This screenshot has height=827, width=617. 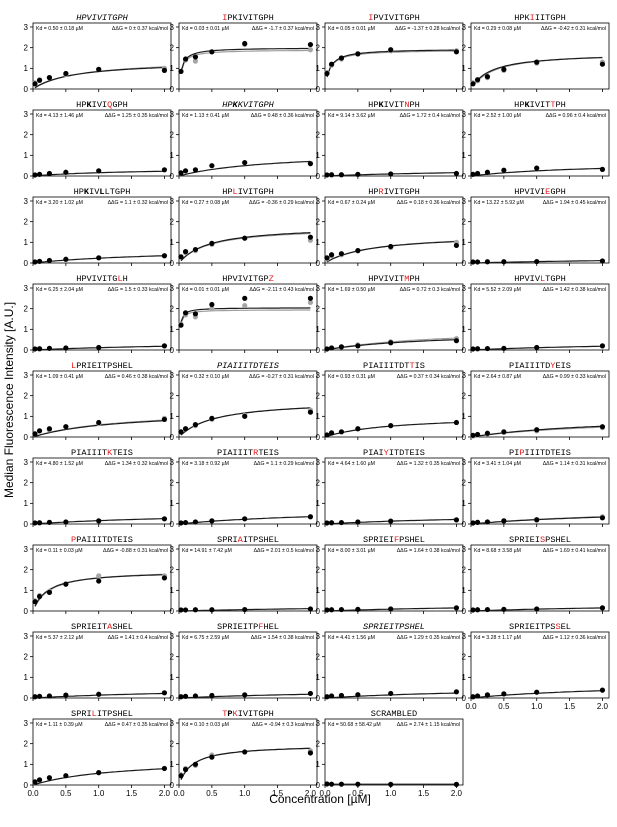 What do you see at coordinates (73, 366) in the screenshot?
I see `title-segment: L` at bounding box center [73, 366].